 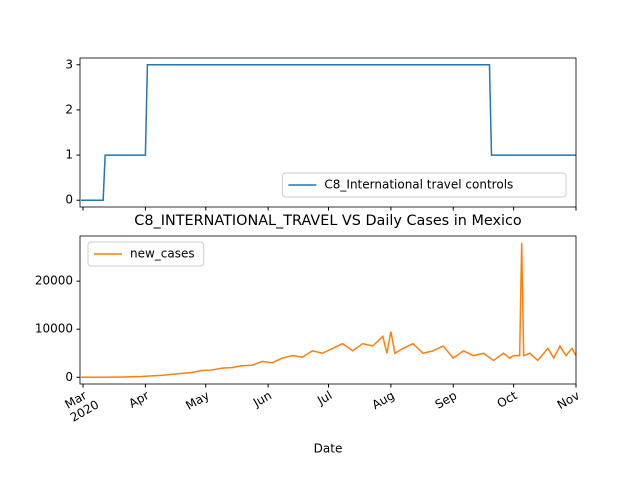 I want to click on x-tick-label: Jul, so click(x=324, y=398).